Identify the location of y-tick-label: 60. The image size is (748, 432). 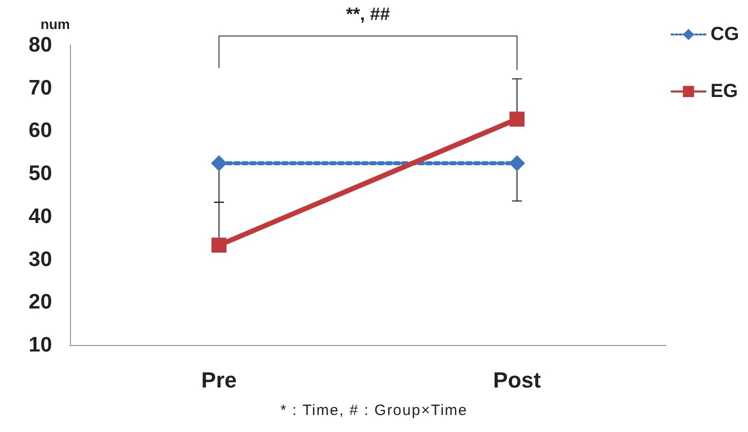
(40, 130).